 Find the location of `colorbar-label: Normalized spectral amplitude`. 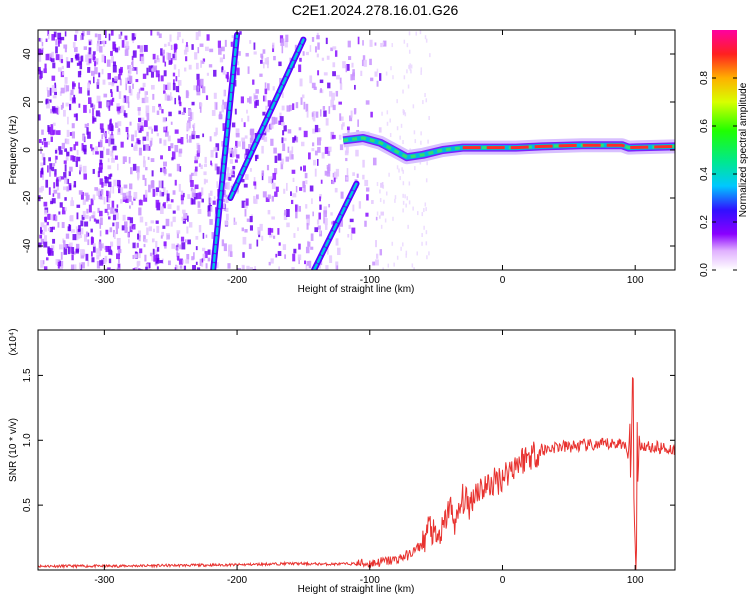

colorbar-label: Normalized spectral amplitude is located at coordinates (743, 149).